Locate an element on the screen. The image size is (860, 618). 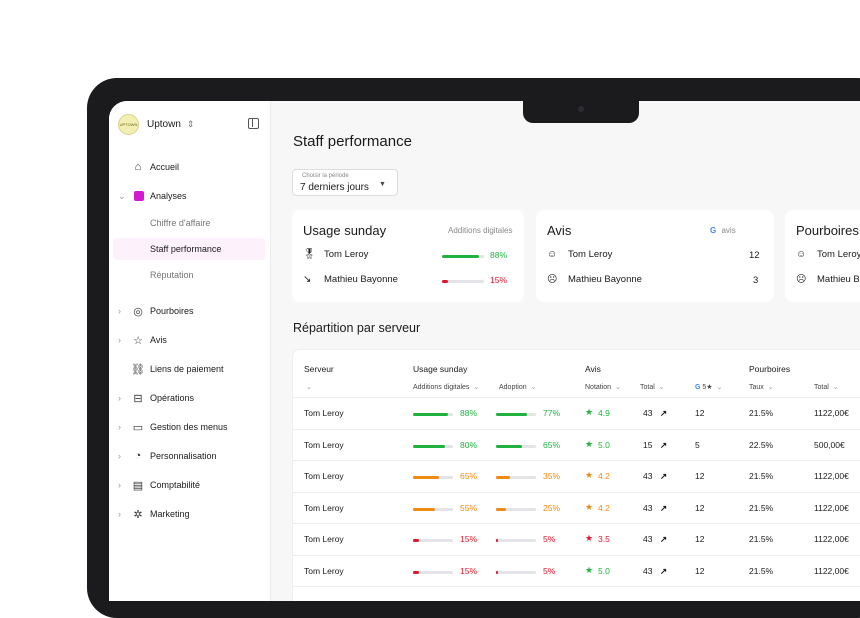
link-icon: ⛓ is located at coordinates (138, 369).